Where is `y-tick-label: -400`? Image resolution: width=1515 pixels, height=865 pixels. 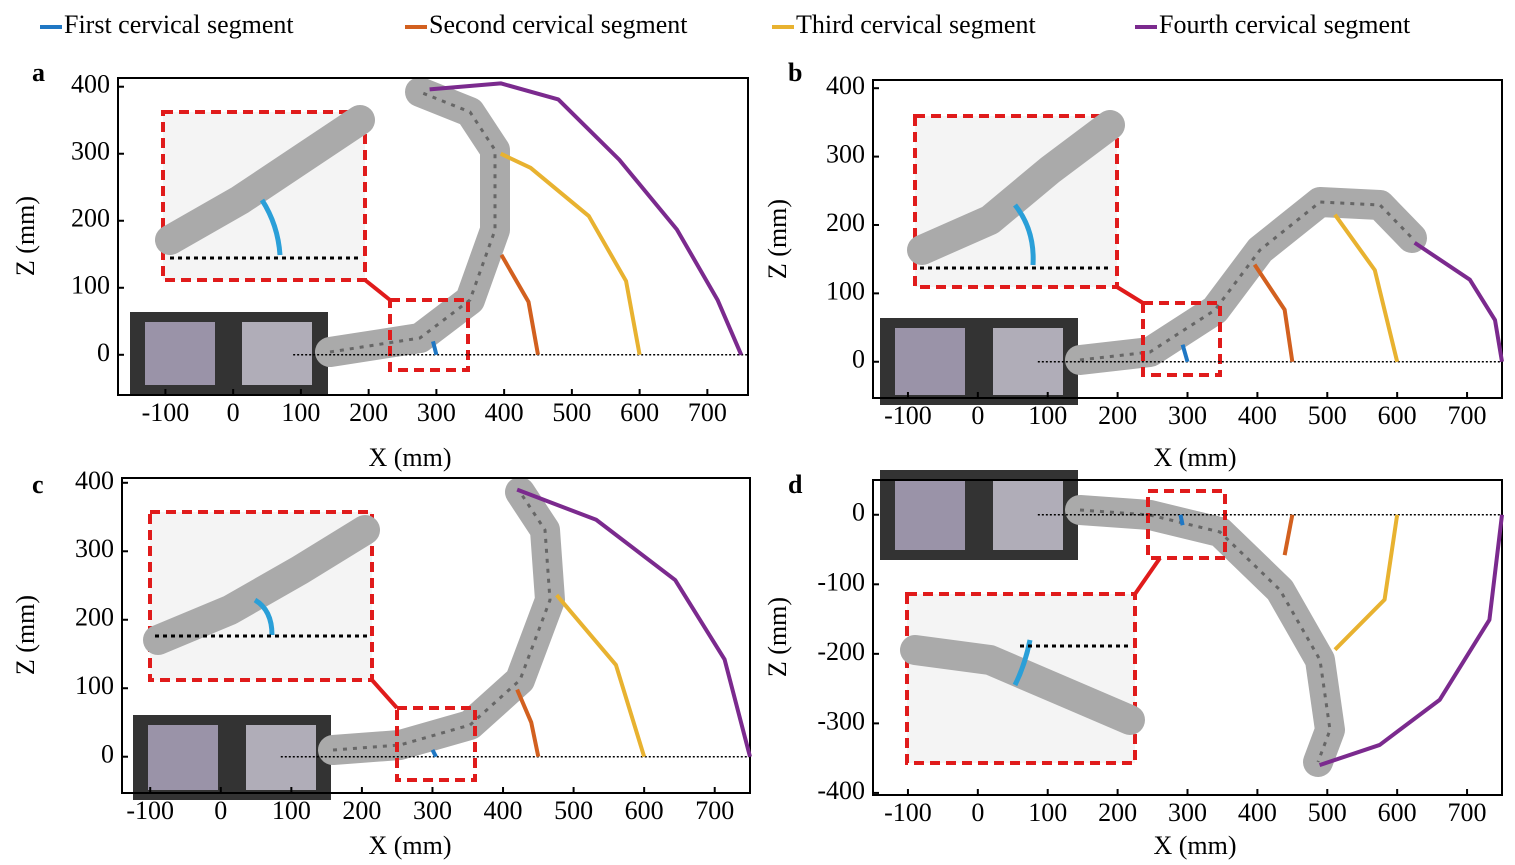 y-tick-label: -400 is located at coordinates (841, 790).